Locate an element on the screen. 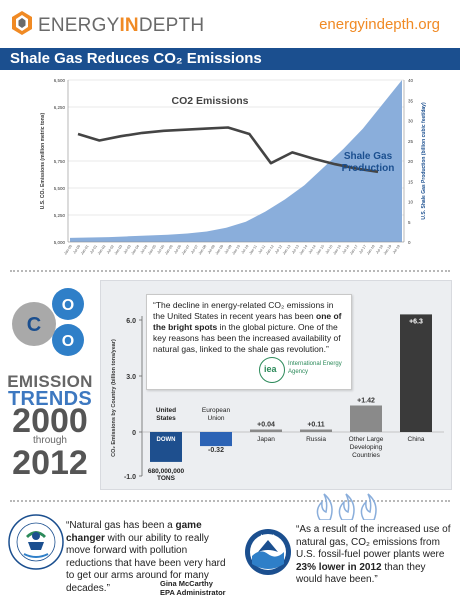 The image size is (460, 598). svg-text: NOAA is located at coordinates (268, 538).